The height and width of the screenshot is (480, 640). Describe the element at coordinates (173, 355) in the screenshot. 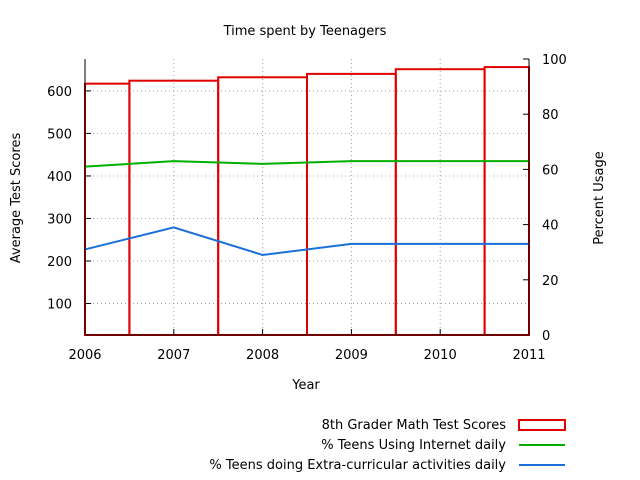

I see `x-tick-label: 2007` at that location.